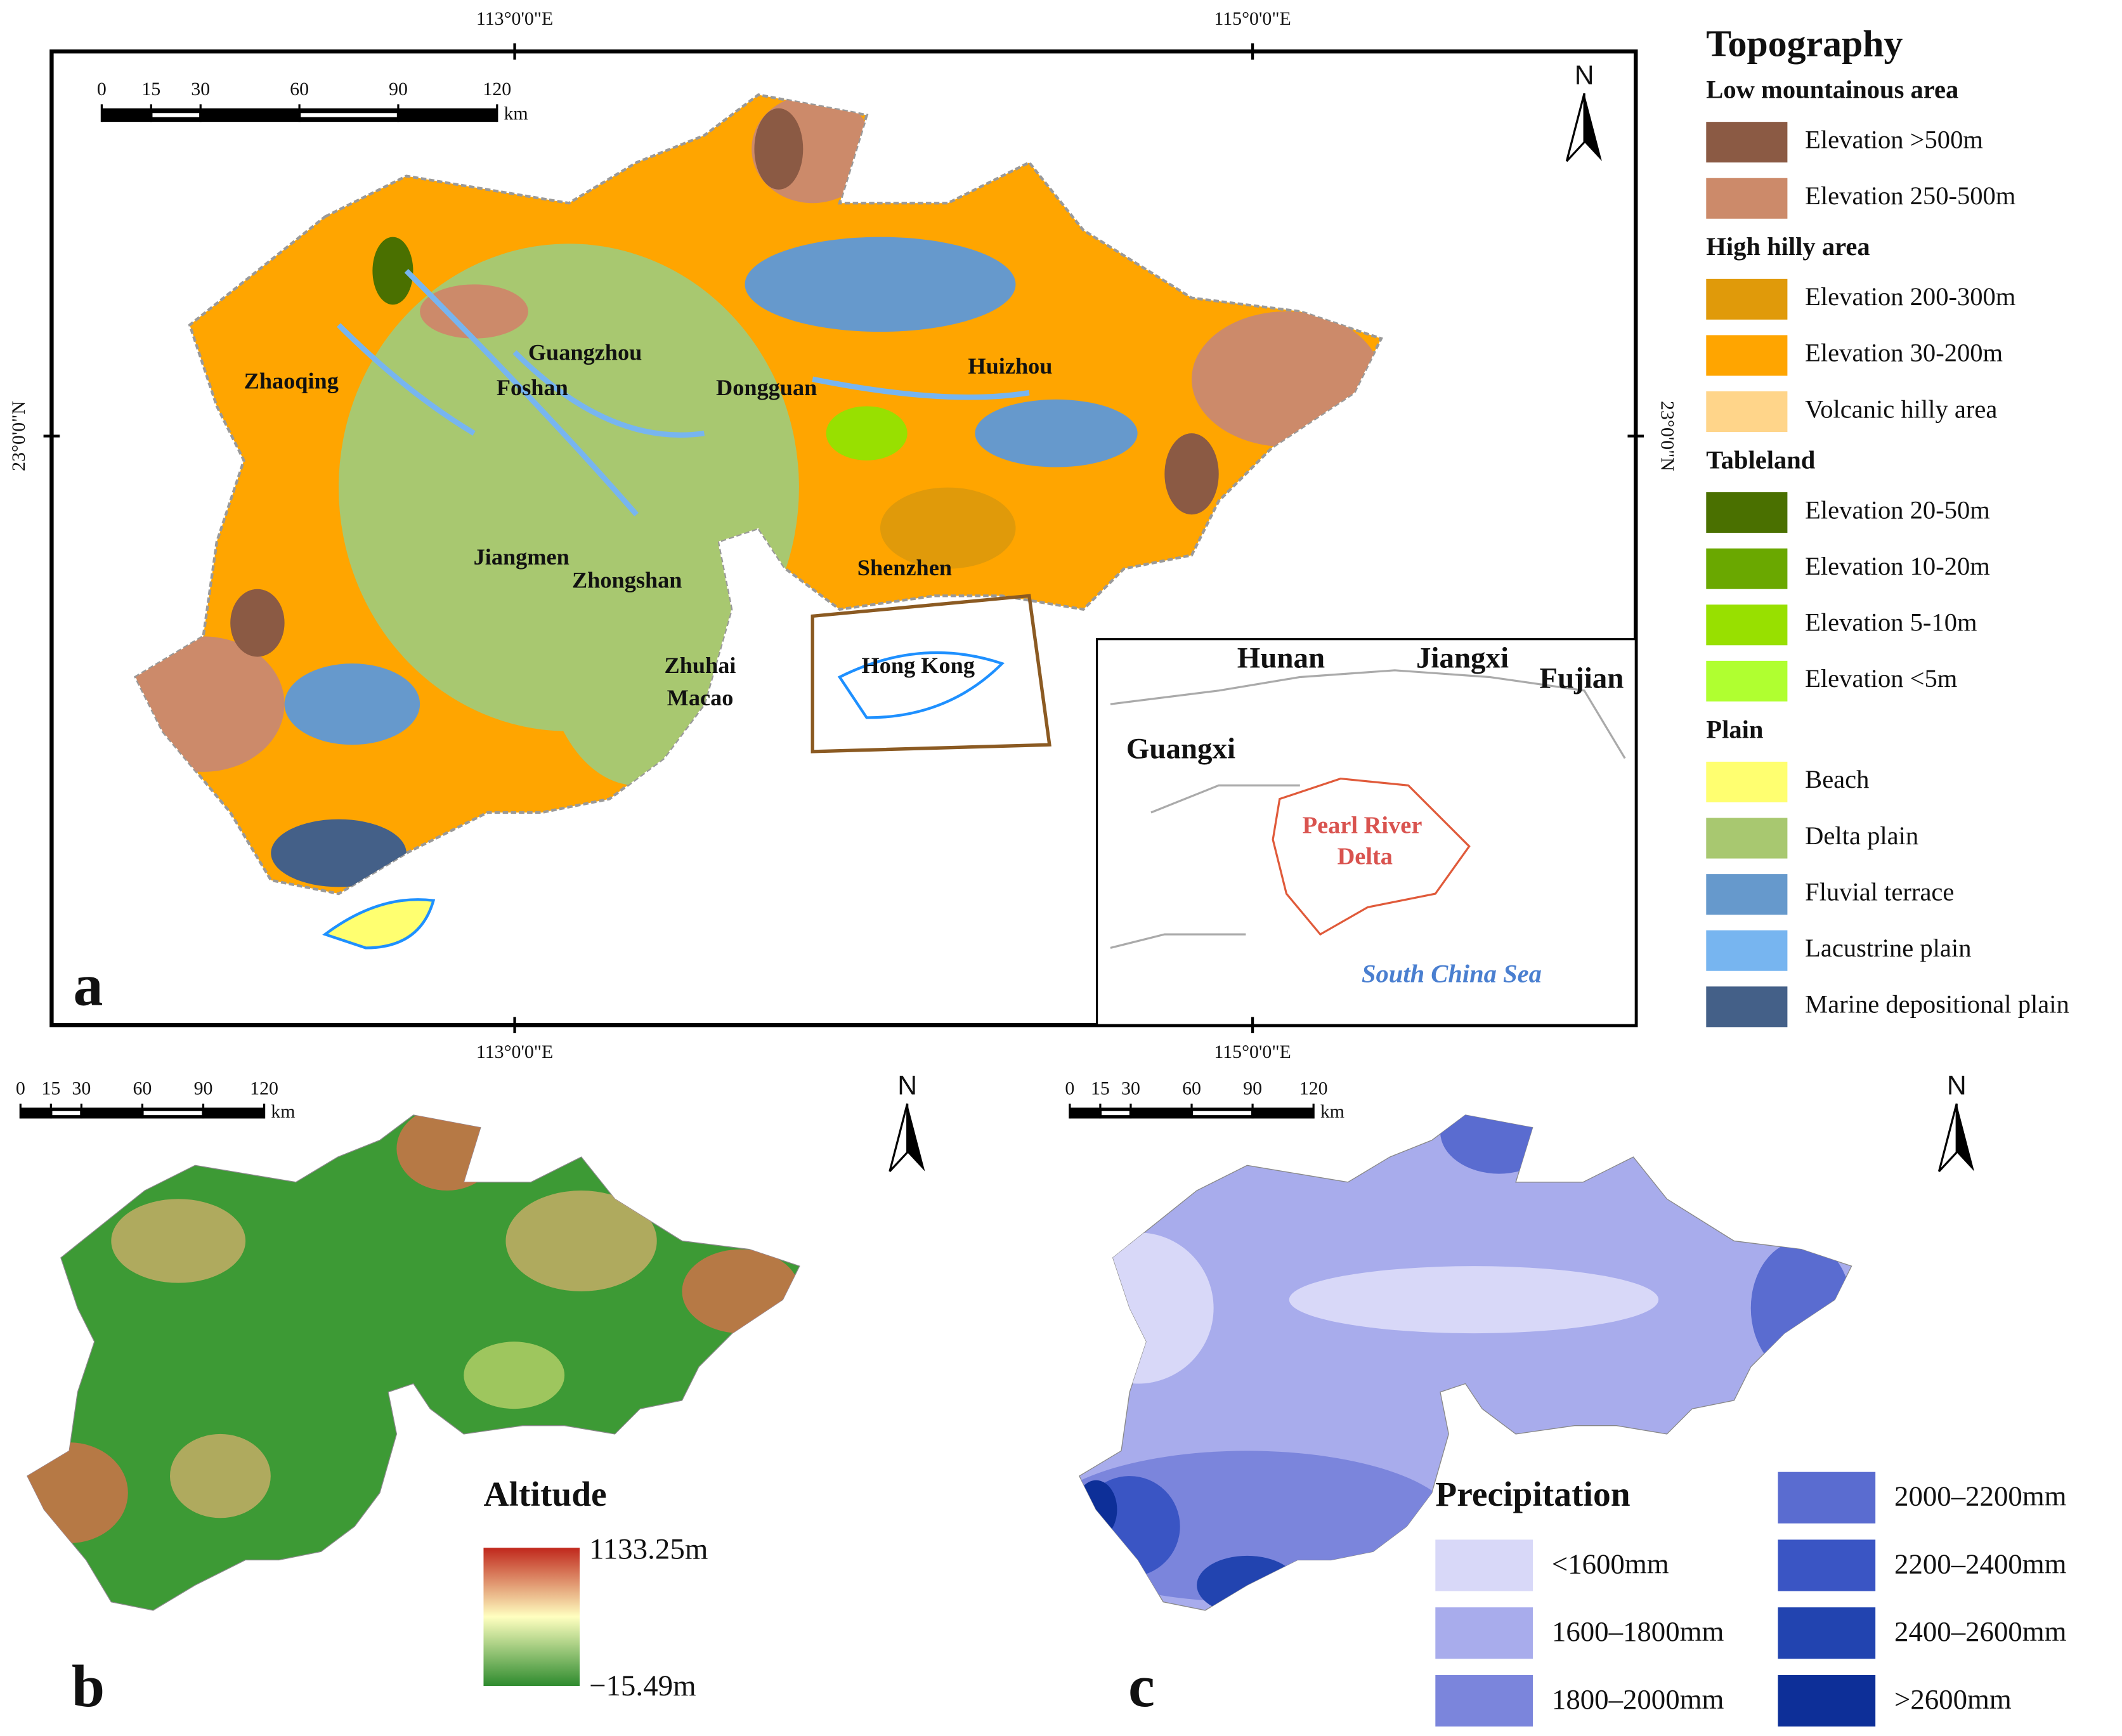 This screenshot has width=2122, height=1736. Describe the element at coordinates (531, 1617) in the screenshot. I see `altitude-colorbar` at that location.